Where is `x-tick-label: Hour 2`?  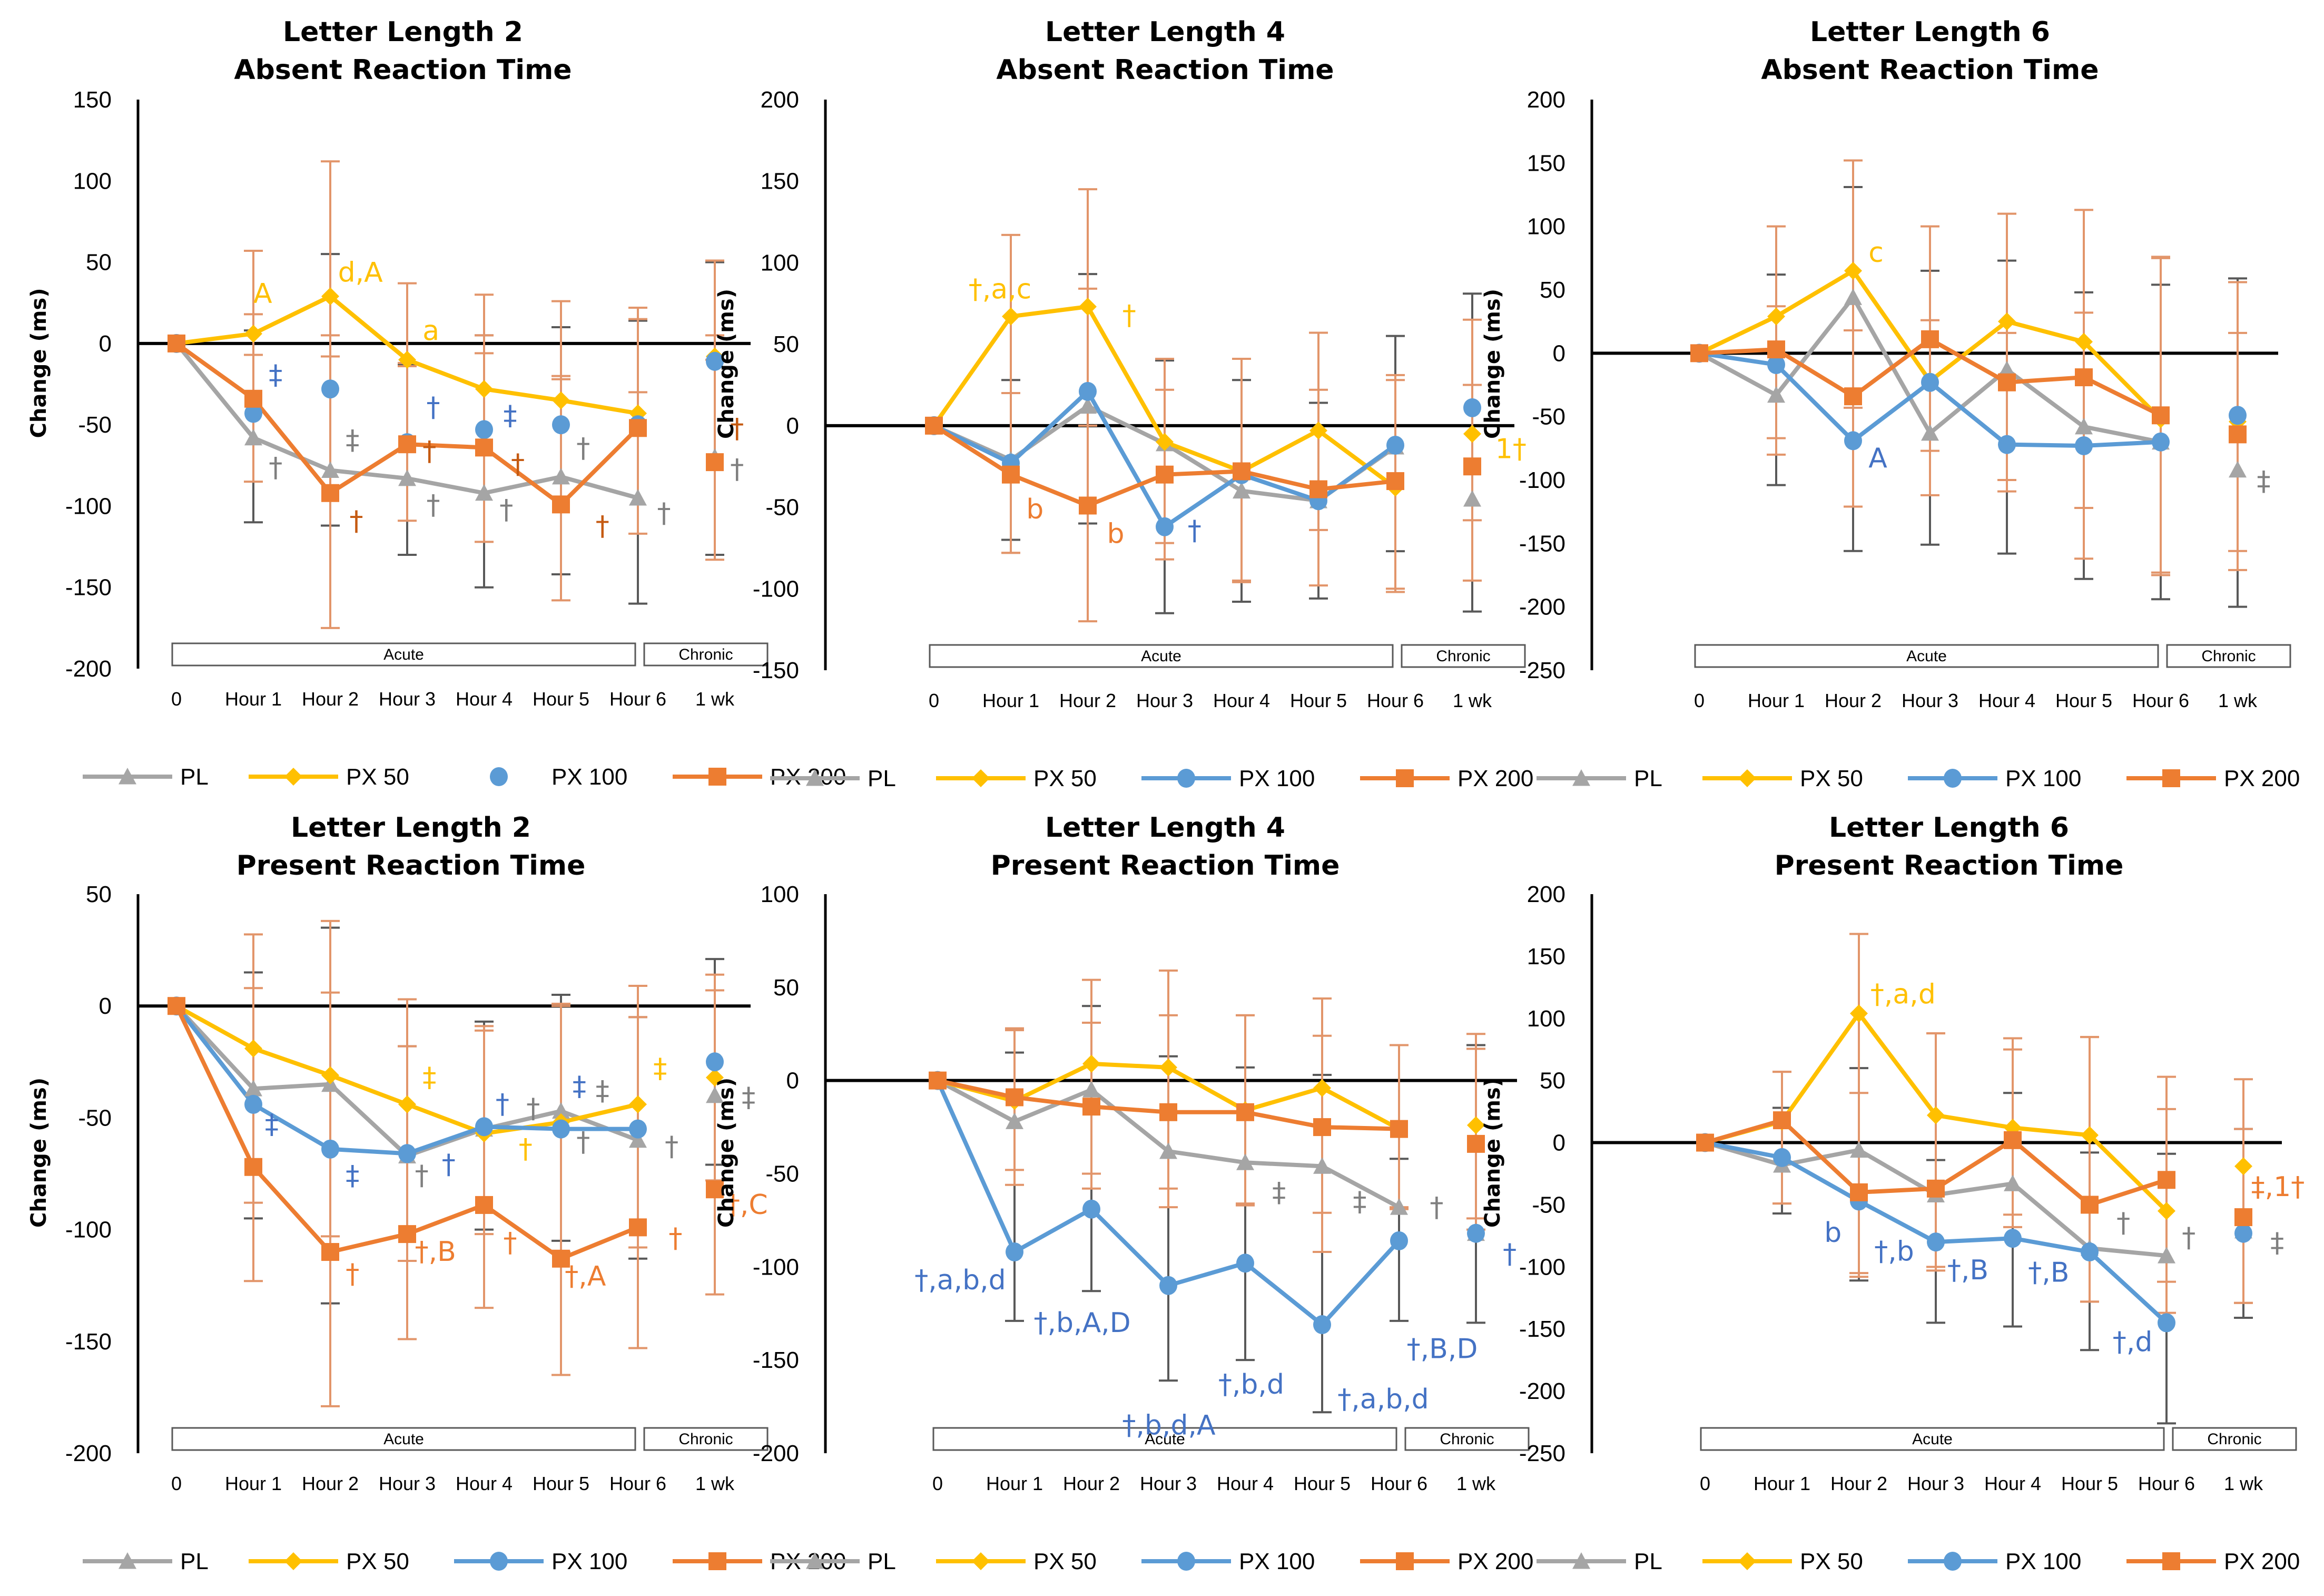 x-tick-label: Hour 2 is located at coordinates (1088, 700).